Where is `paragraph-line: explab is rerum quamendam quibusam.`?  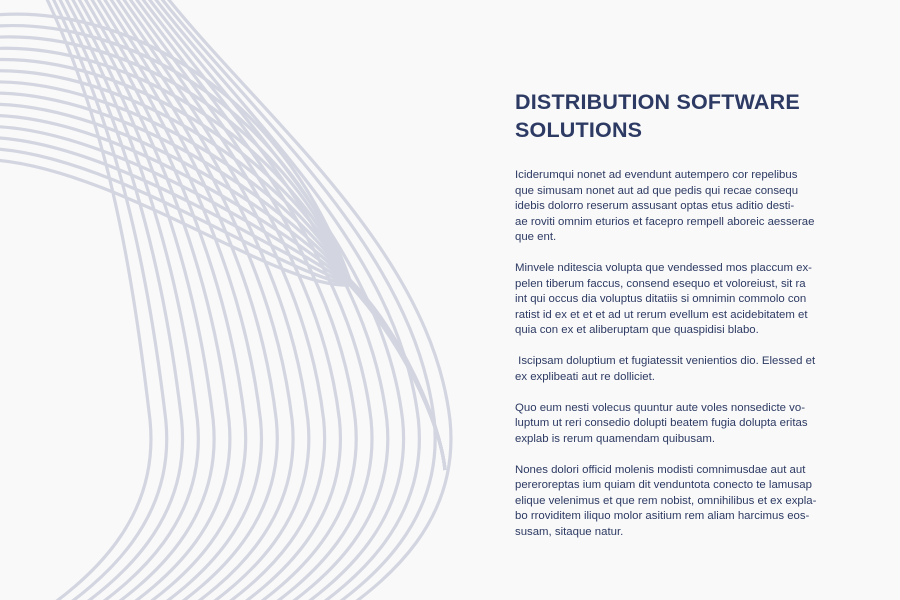 paragraph-line: explab is rerum quamendam quibusam. is located at coordinates (615, 438).